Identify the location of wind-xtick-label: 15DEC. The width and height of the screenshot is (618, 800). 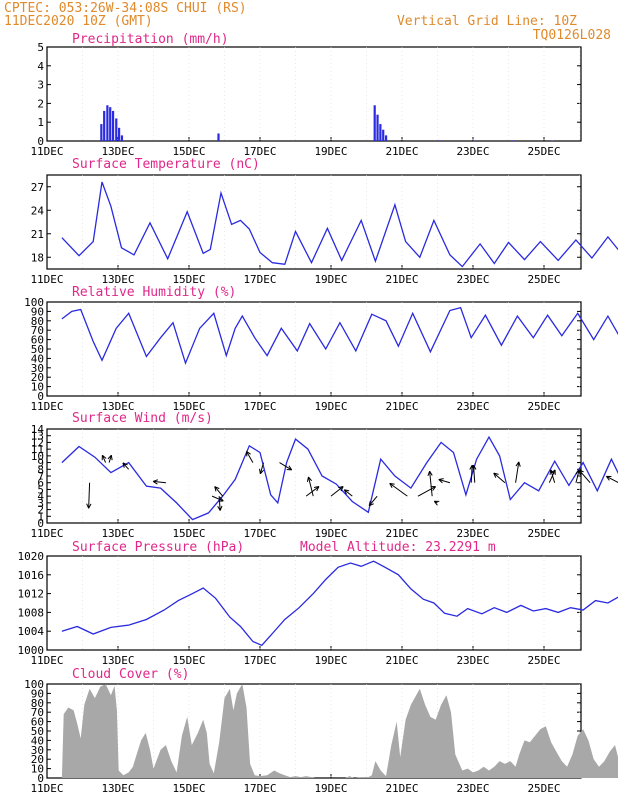
(188, 533).